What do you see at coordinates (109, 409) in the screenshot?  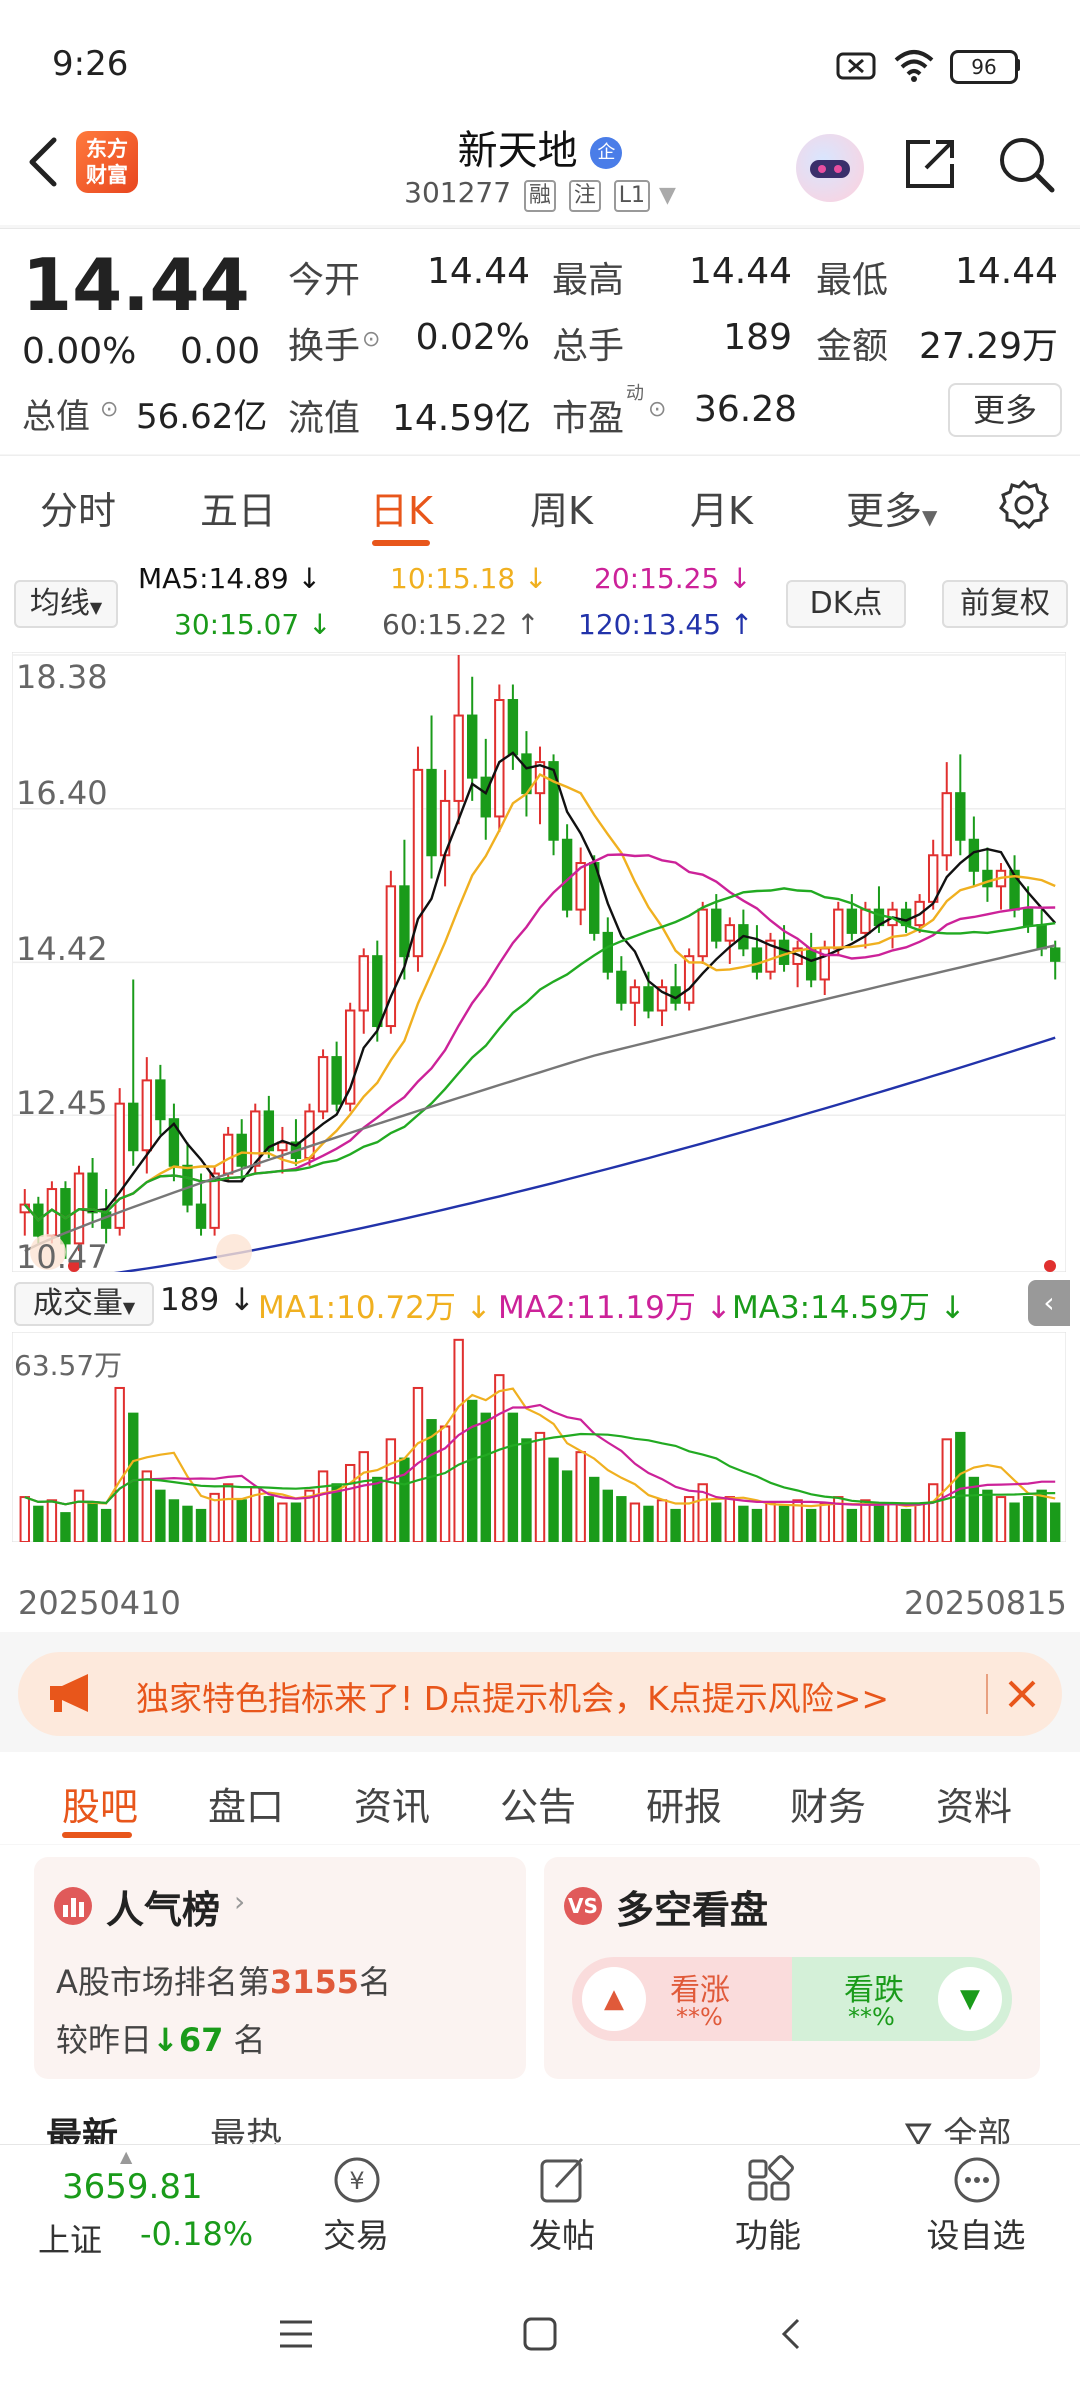 I see `total-value-info-icon: ⊙` at bounding box center [109, 409].